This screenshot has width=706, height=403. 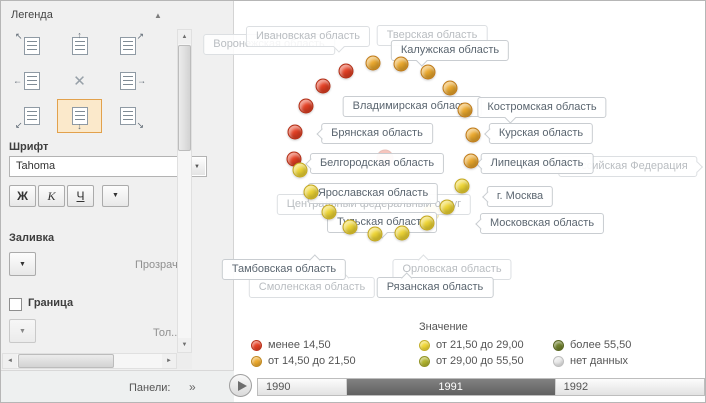 What do you see at coordinates (184, 37) in the screenshot?
I see `scroll-up-icon: ▲` at bounding box center [184, 37].